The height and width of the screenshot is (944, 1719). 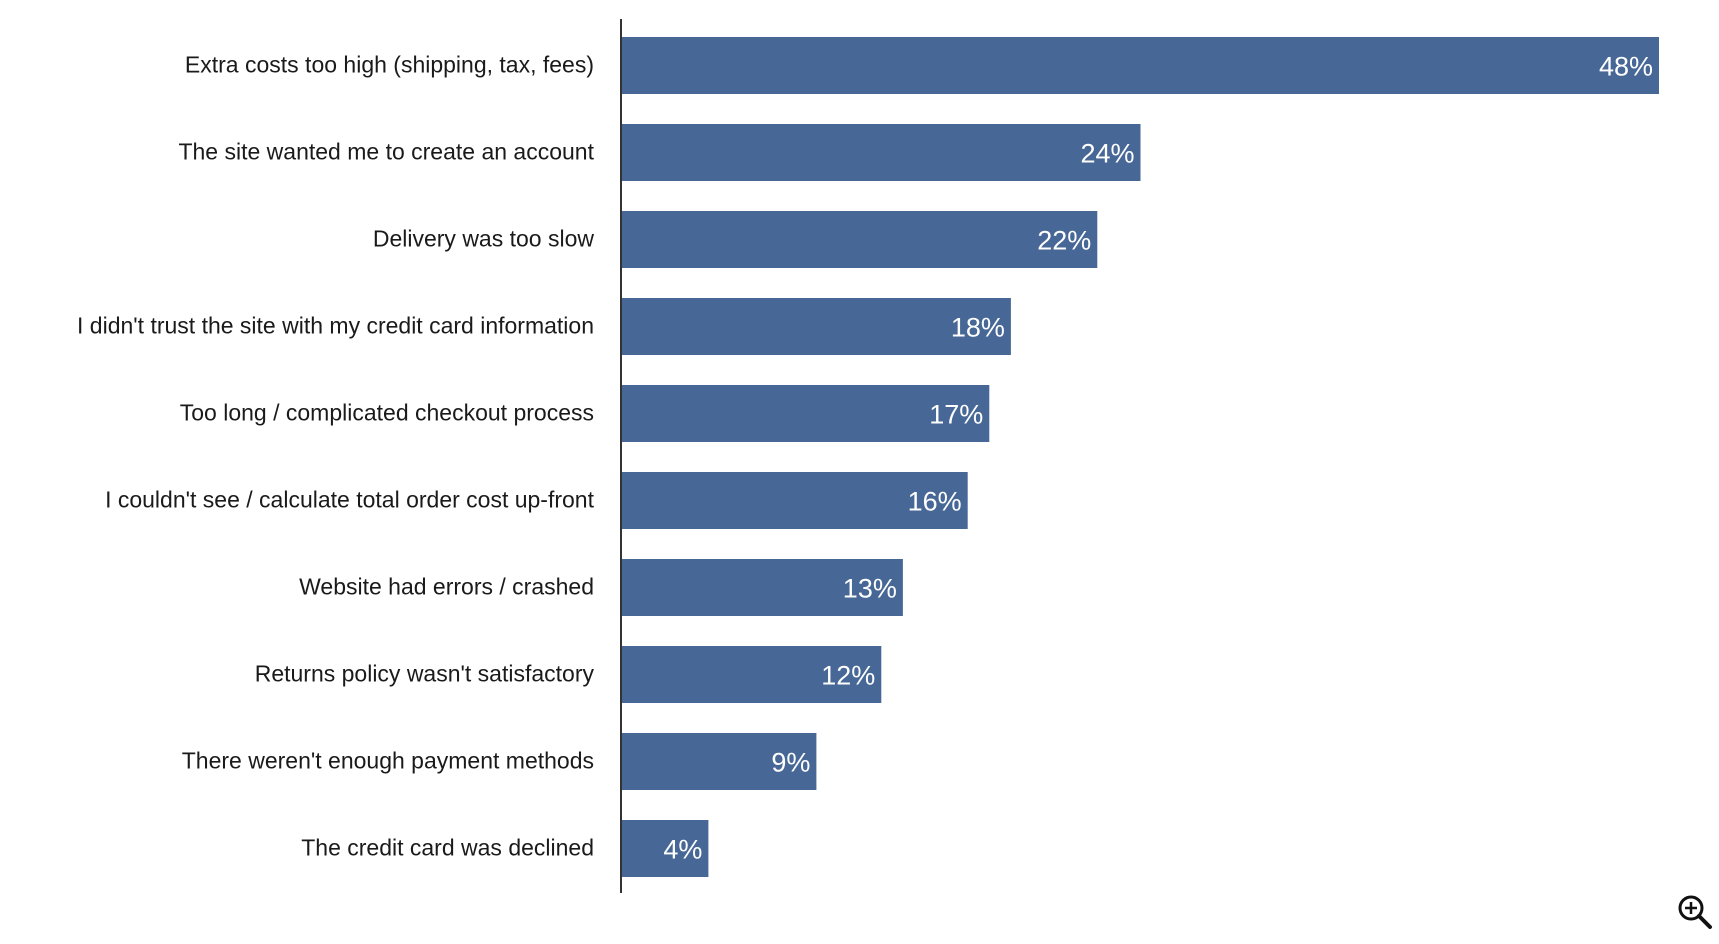 What do you see at coordinates (682, 850) in the screenshot?
I see `value-label-10: 4%` at bounding box center [682, 850].